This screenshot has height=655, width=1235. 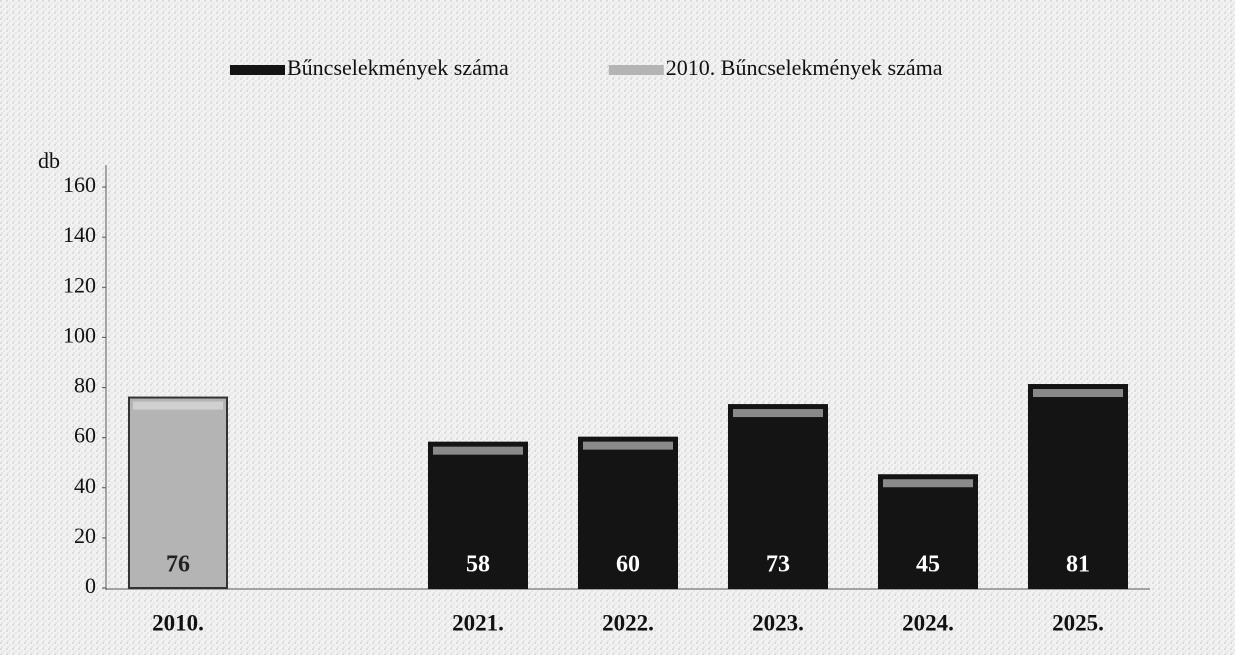 I want to click on y-tick-label: 100, so click(x=79, y=334).